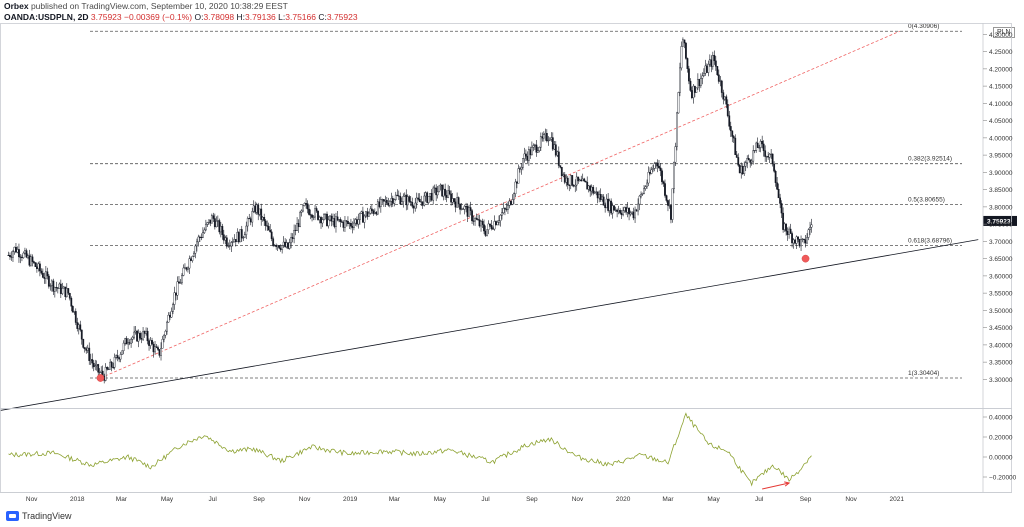 This screenshot has height=527, width=1024. I want to click on author-name: Orbex, so click(16, 6).